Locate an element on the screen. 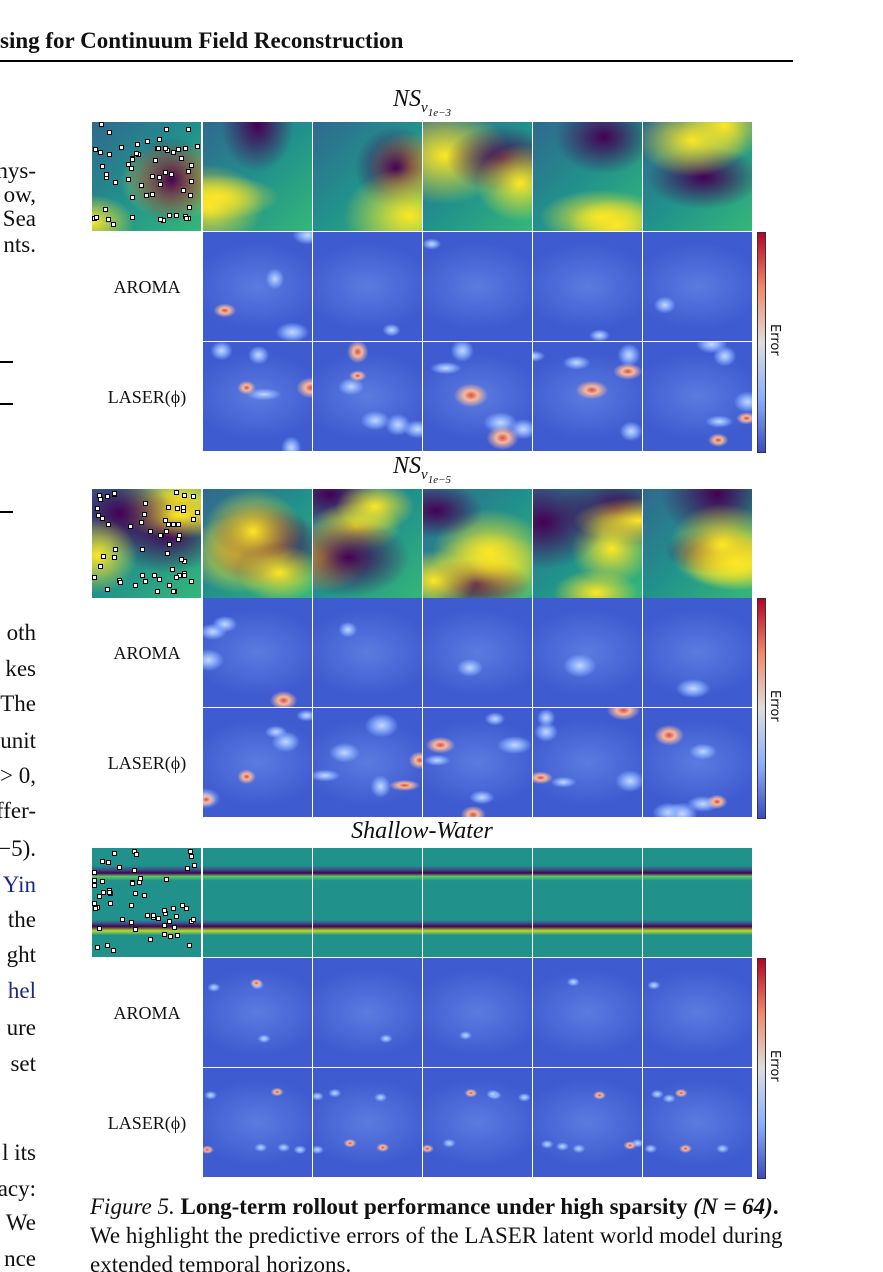  panel-title: NSν1e−5 is located at coordinates (422, 469).